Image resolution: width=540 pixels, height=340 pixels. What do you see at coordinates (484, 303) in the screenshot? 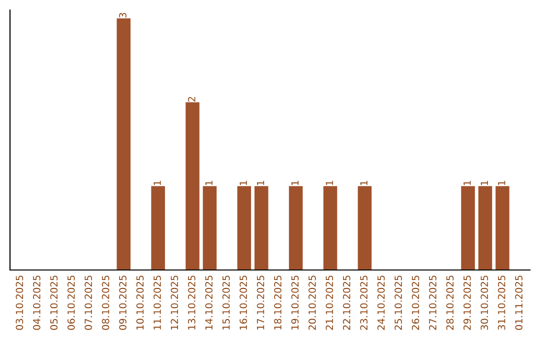
I see `x-tick-label: 30.10.2025` at bounding box center [484, 303].